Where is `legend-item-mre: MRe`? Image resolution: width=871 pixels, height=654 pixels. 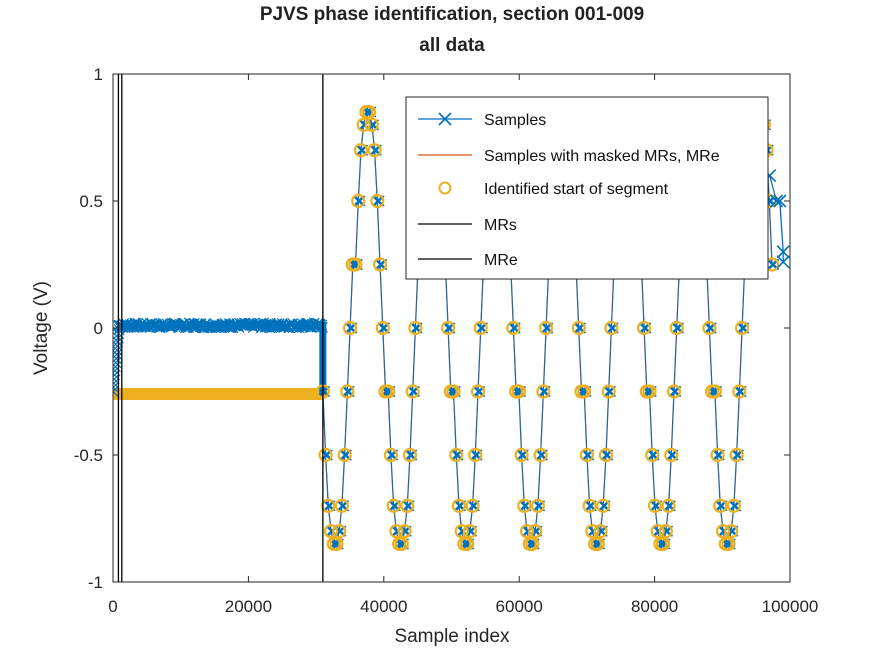 legend-item-mre: MRe is located at coordinates (468, 260).